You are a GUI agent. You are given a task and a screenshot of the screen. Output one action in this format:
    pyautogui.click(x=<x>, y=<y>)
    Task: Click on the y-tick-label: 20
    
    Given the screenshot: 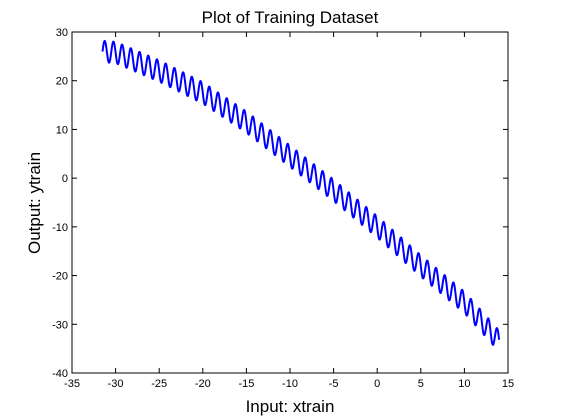 What is the action you would take?
    pyautogui.click(x=62, y=82)
    